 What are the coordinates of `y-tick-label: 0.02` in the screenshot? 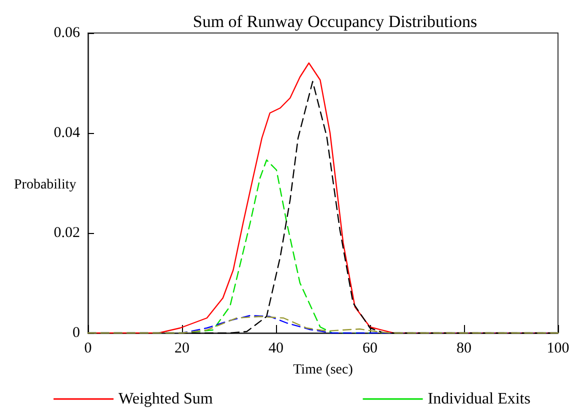 It's located at (67, 233).